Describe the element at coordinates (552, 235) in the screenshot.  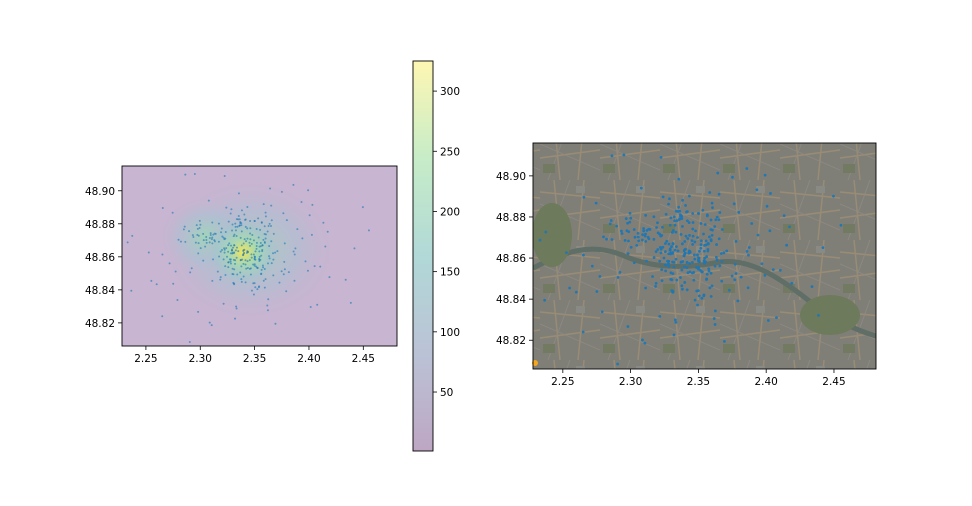
I see `park-west` at that location.